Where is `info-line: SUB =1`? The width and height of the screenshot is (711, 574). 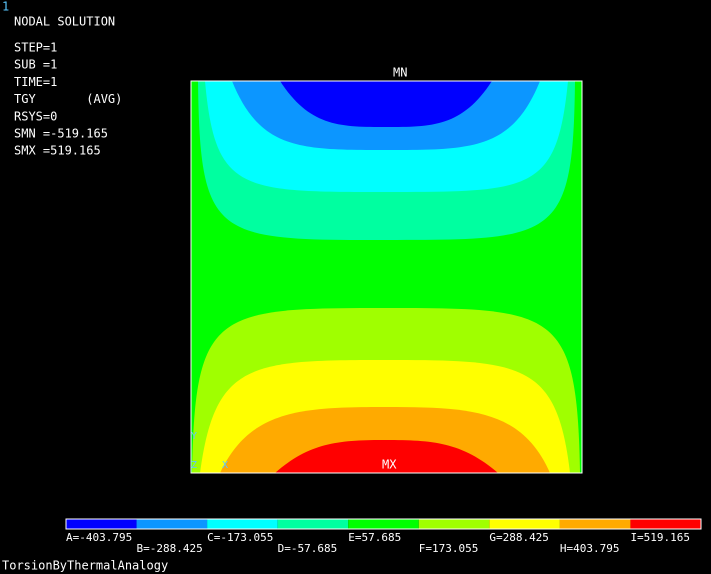 info-line: SUB =1 is located at coordinates (35, 65).